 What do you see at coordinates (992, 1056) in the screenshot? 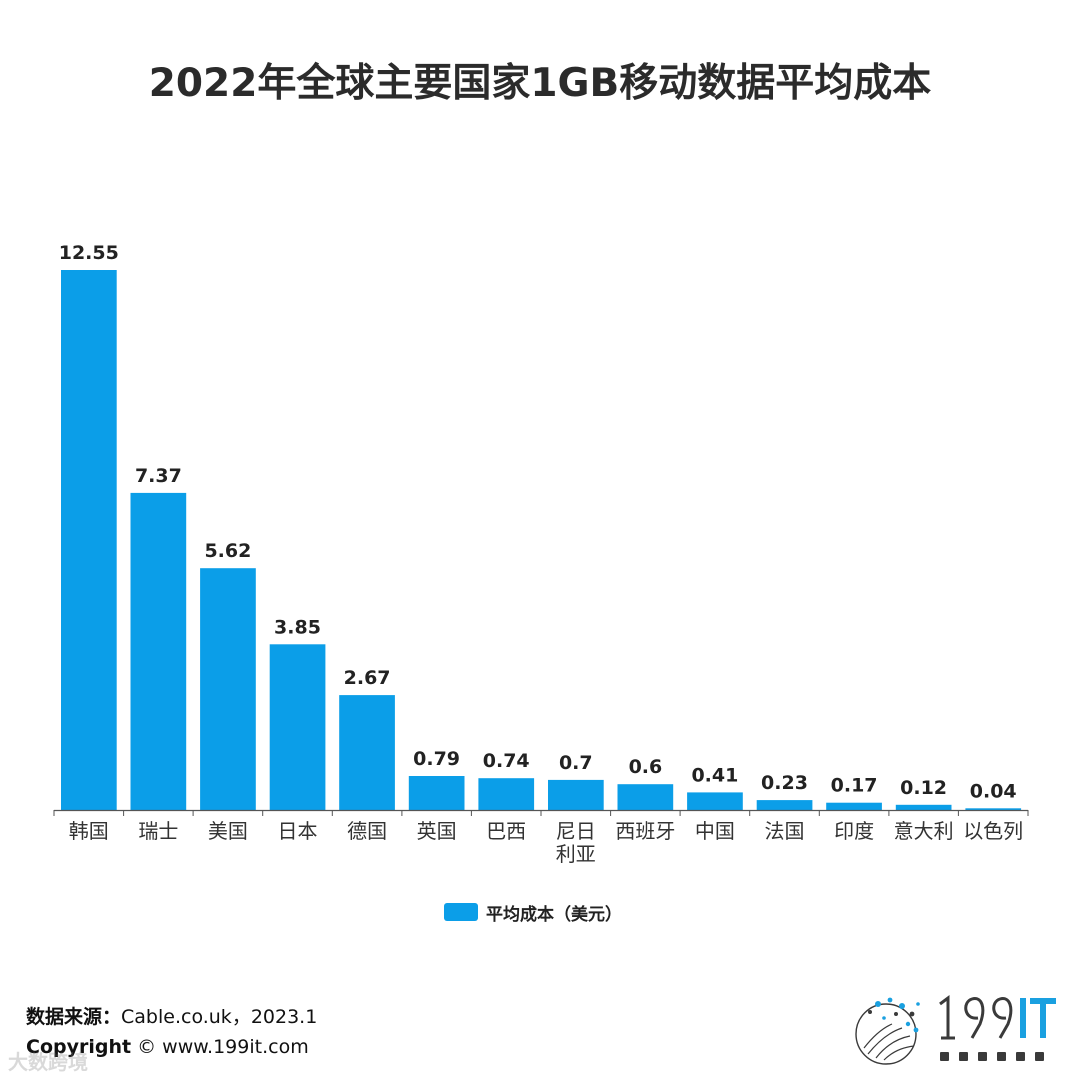
I see `brand-slogan` at bounding box center [992, 1056].